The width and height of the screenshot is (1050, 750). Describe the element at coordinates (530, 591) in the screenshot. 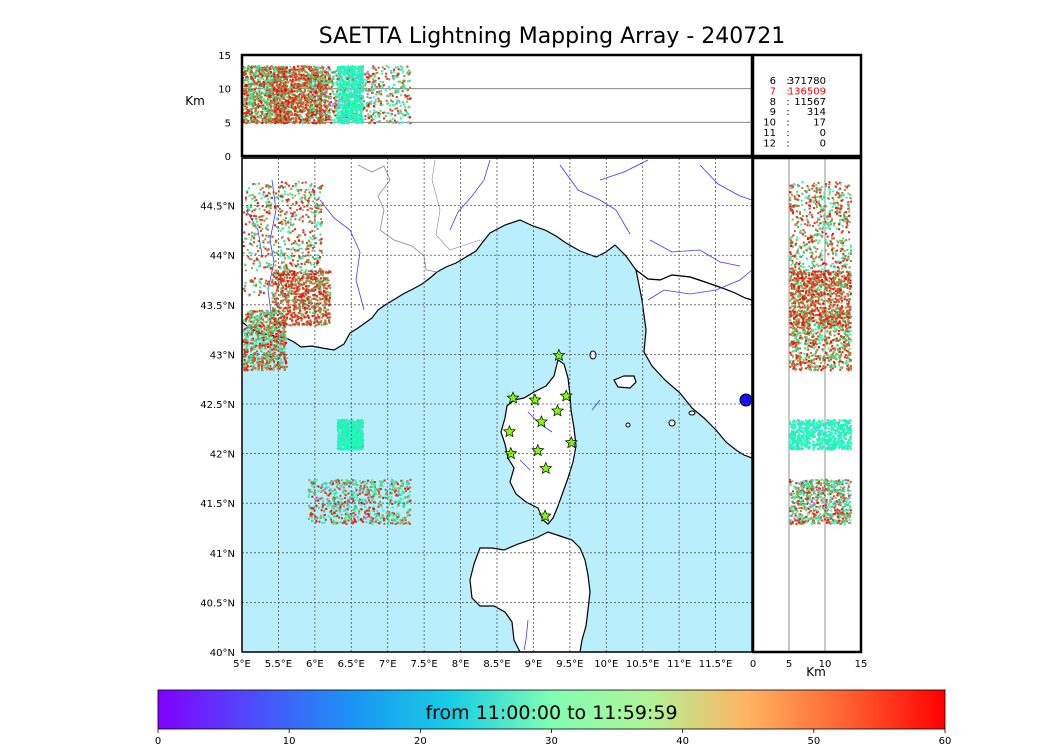

I see `sardinia-island` at that location.